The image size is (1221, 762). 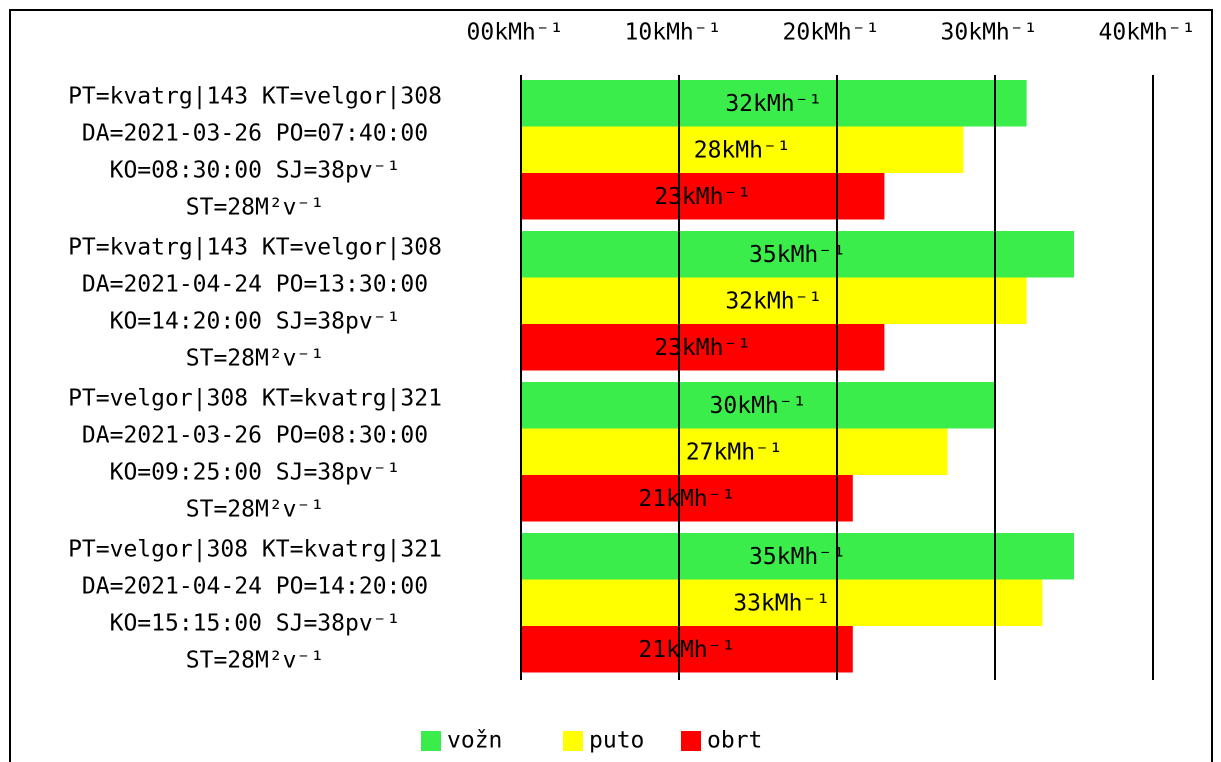 I want to click on category-label: KO=14:20:00 SJ=38pv⁻¹, so click(x=255, y=322).